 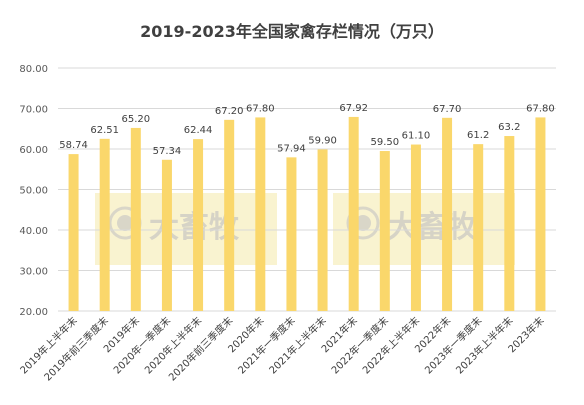 I want to click on data-label: 57.34, so click(x=167, y=151).